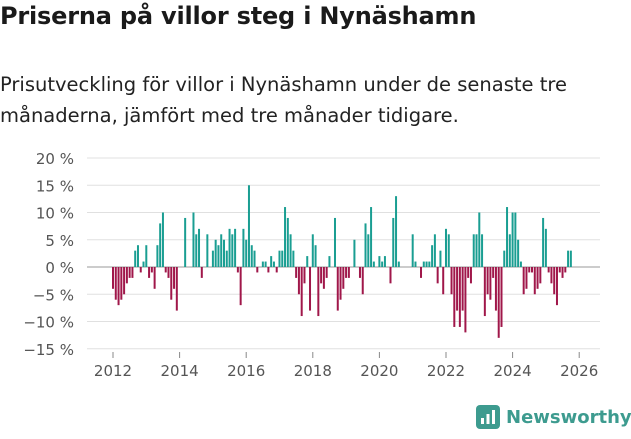  I want to click on x-tick-label: 2022, so click(446, 371).